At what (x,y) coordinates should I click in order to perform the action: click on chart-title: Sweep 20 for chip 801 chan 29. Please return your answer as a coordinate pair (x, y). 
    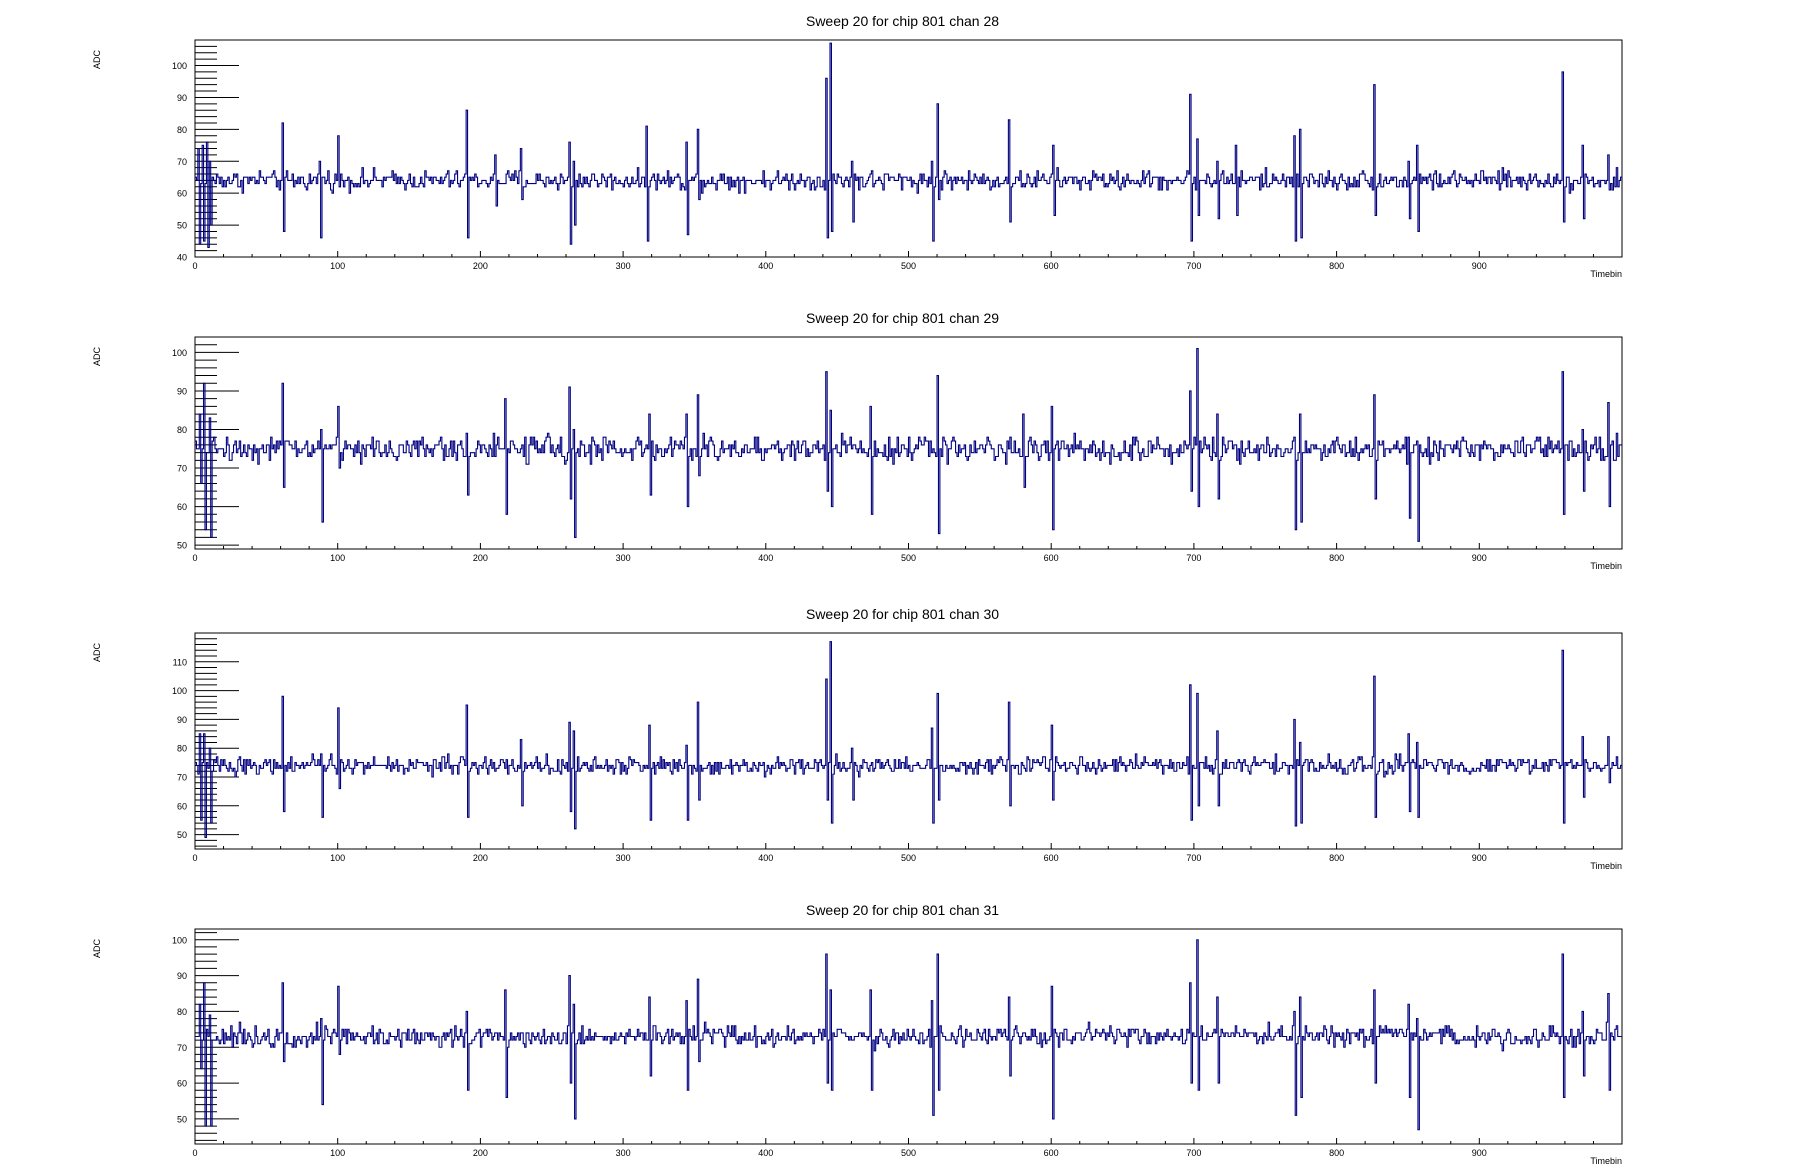
    Looking at the image, I should click on (902, 318).